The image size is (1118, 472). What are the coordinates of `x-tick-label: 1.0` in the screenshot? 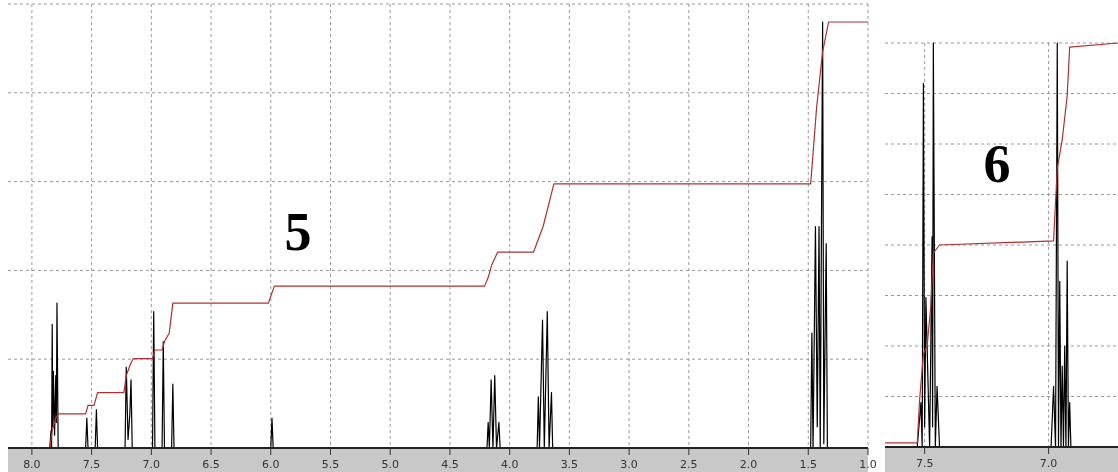 It's located at (868, 464).